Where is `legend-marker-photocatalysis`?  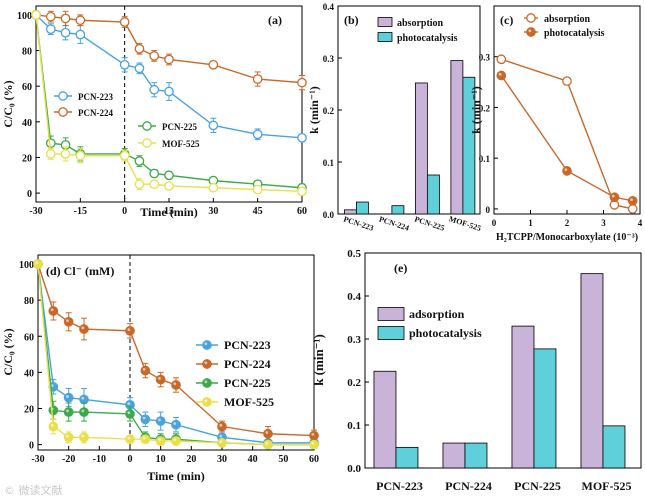
legend-marker-photocatalysis is located at coordinates (531, 32).